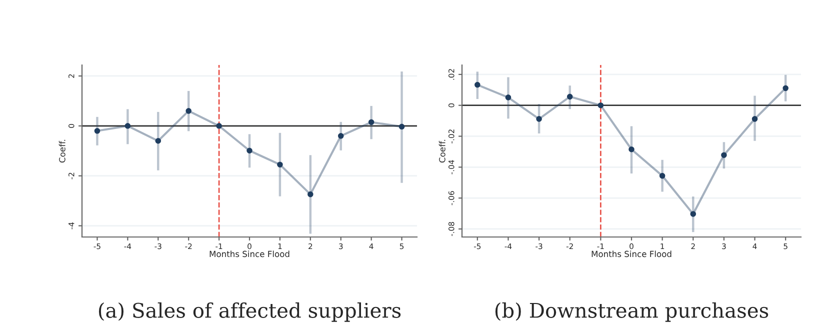  Describe the element at coordinates (249, 312) in the screenshot. I see `text: (a) Sales of affected suppliers` at that location.